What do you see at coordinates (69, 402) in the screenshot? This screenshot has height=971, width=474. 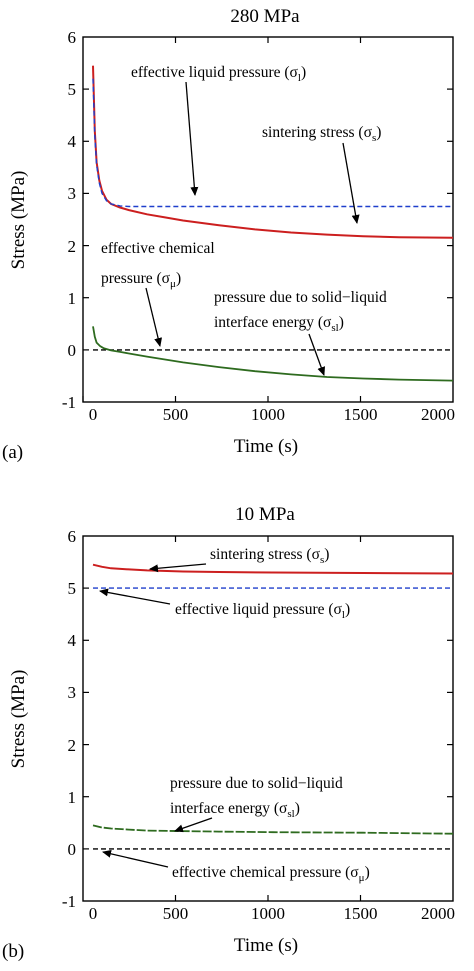 I see `panel-a-ytick-label: -1` at bounding box center [69, 402].